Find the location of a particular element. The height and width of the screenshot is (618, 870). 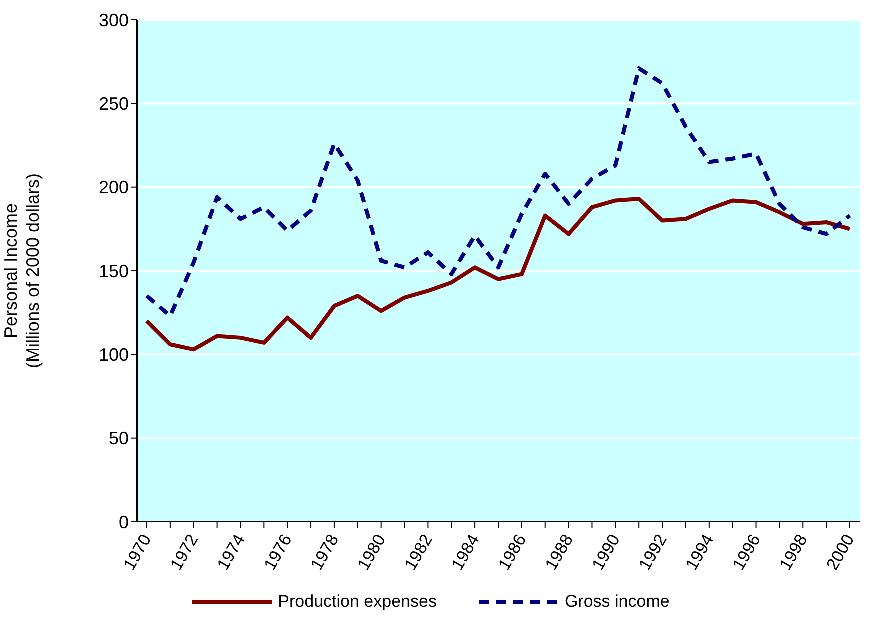

y-axis-title: Personal Income (Millions of 2000 dollars) is located at coordinates (22, 271).